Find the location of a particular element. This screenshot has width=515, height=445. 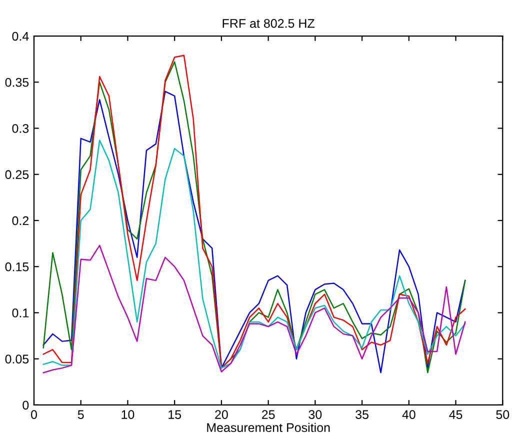

y-tick-label: 0.05 is located at coordinates (17, 359).